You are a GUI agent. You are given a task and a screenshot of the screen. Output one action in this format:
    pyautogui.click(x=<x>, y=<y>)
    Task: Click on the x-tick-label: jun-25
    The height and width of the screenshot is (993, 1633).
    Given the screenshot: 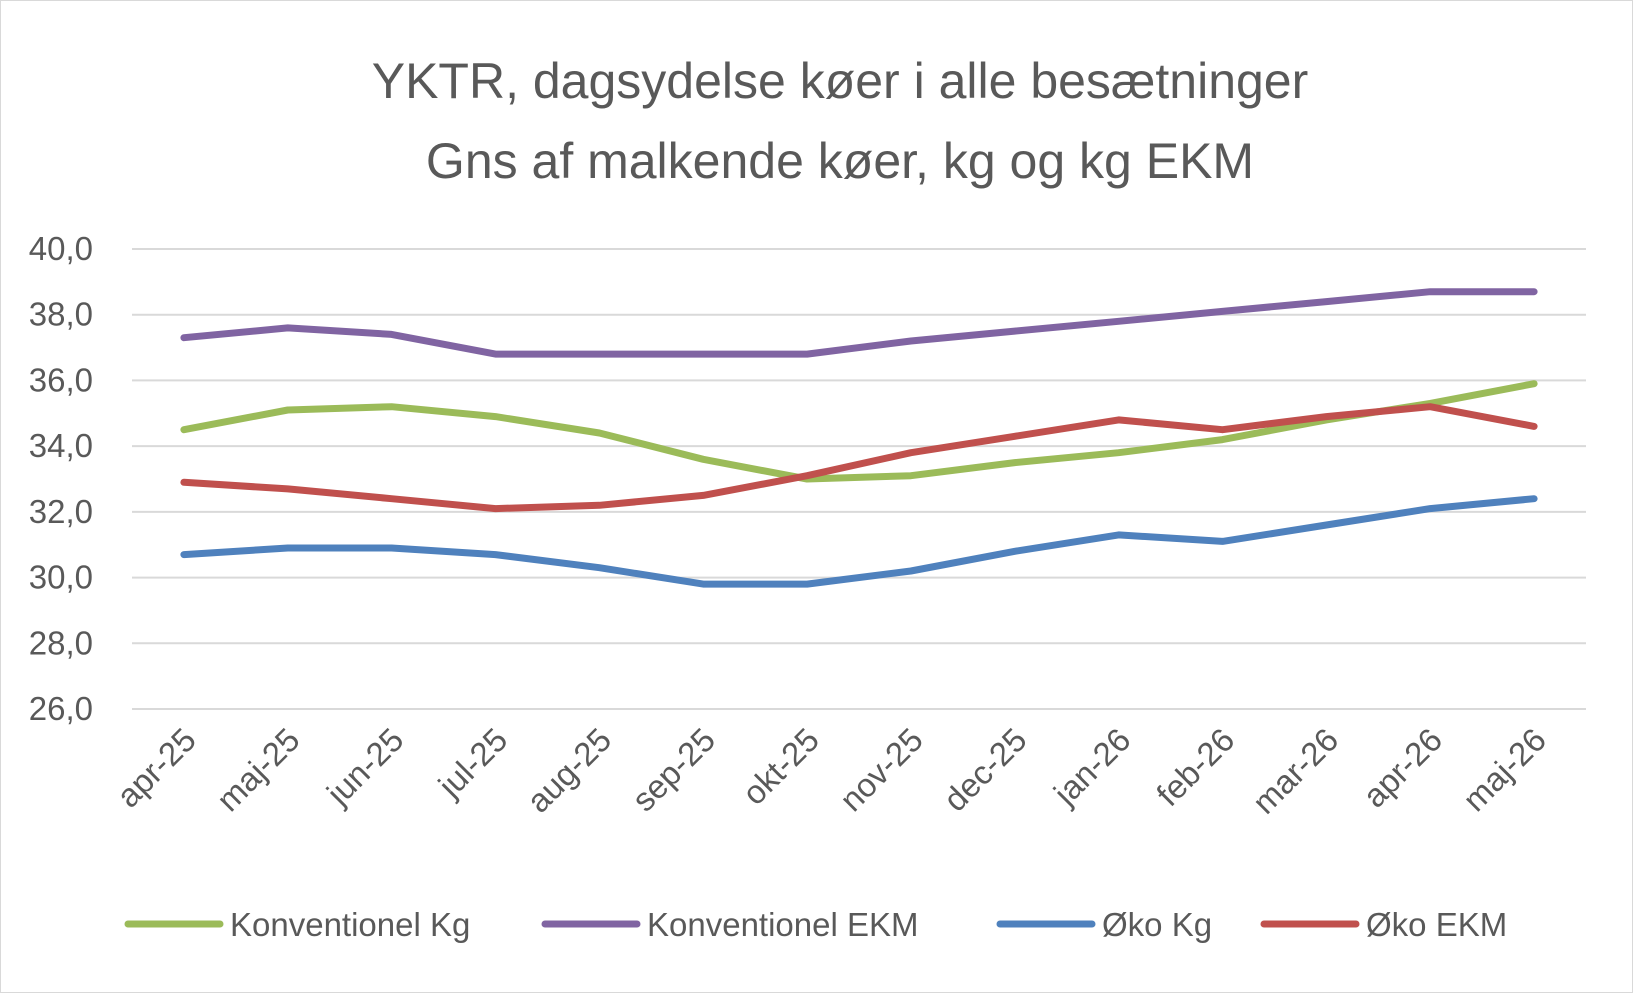 What is the action you would take?
    pyautogui.click(x=365, y=767)
    